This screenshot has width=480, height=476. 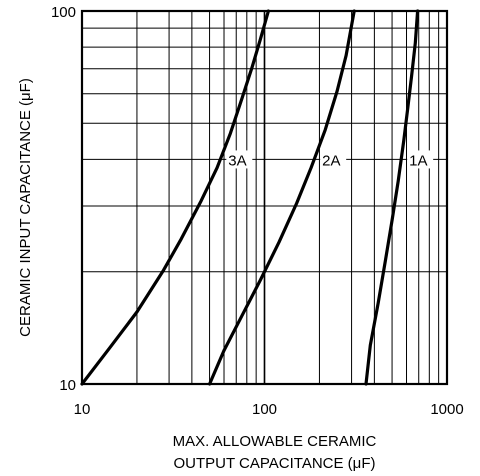 What do you see at coordinates (392, 197) in the screenshot?
I see `series-line-1a` at bounding box center [392, 197].